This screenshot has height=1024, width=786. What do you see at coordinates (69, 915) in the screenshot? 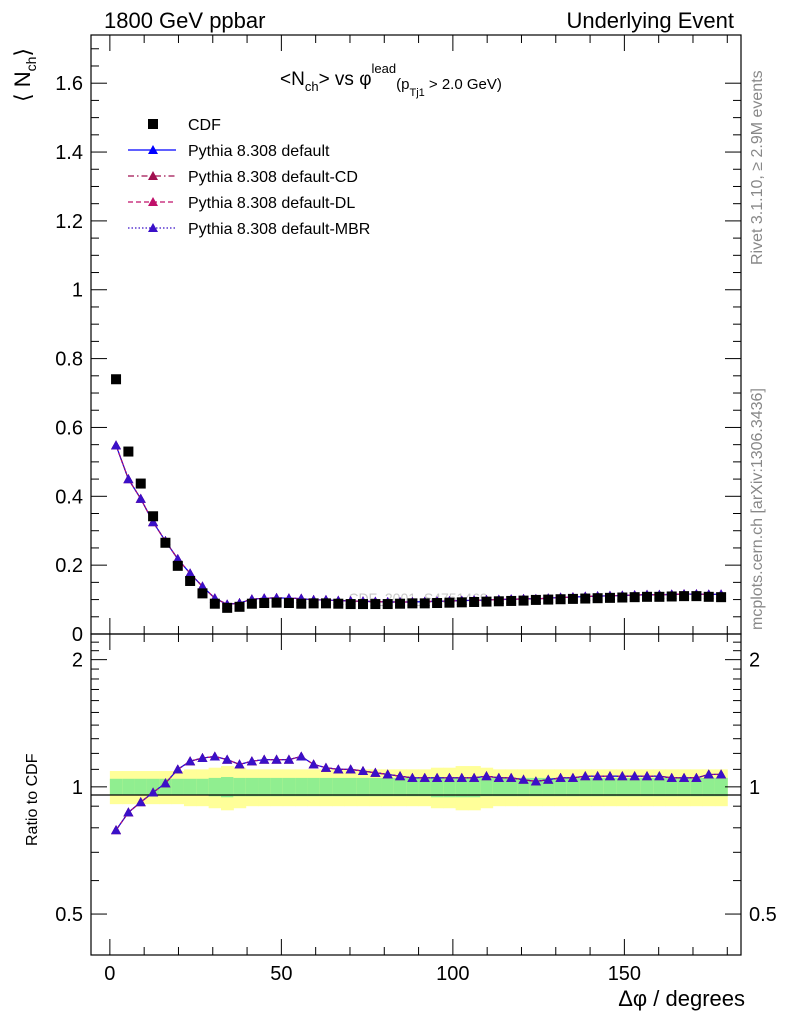
I see `ratio-y-tick-label: 0.5` at bounding box center [69, 915].